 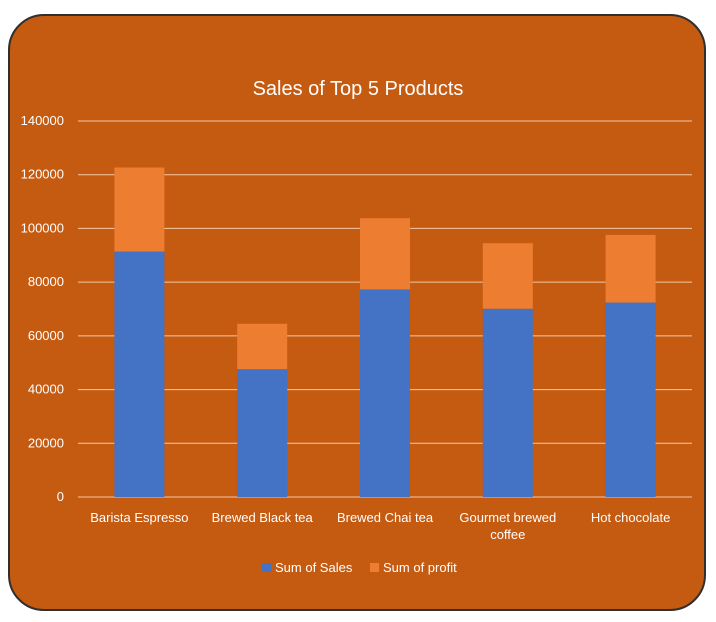 I want to click on y-tick-label: 20000, so click(x=46, y=442).